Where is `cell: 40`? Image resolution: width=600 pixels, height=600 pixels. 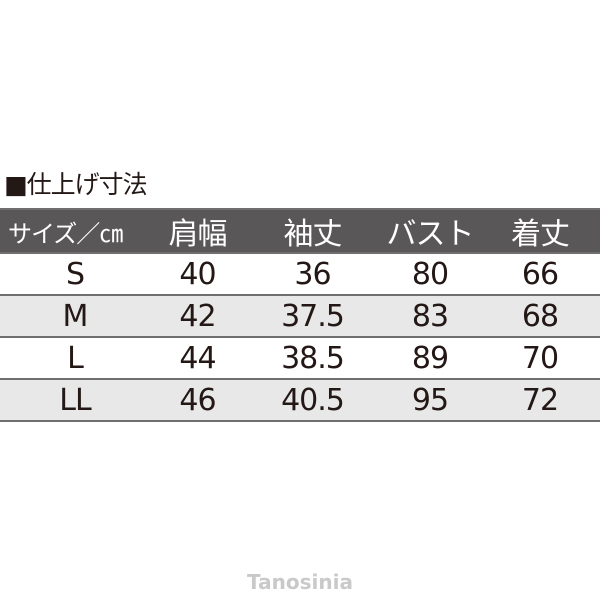
cell: 40 is located at coordinates (197, 274).